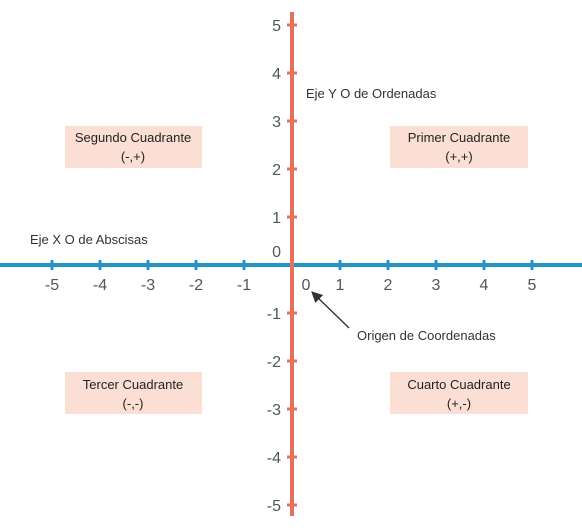 This screenshot has height=530, width=582. Describe the element at coordinates (100, 285) in the screenshot. I see `x-tick-label: -4` at that location.